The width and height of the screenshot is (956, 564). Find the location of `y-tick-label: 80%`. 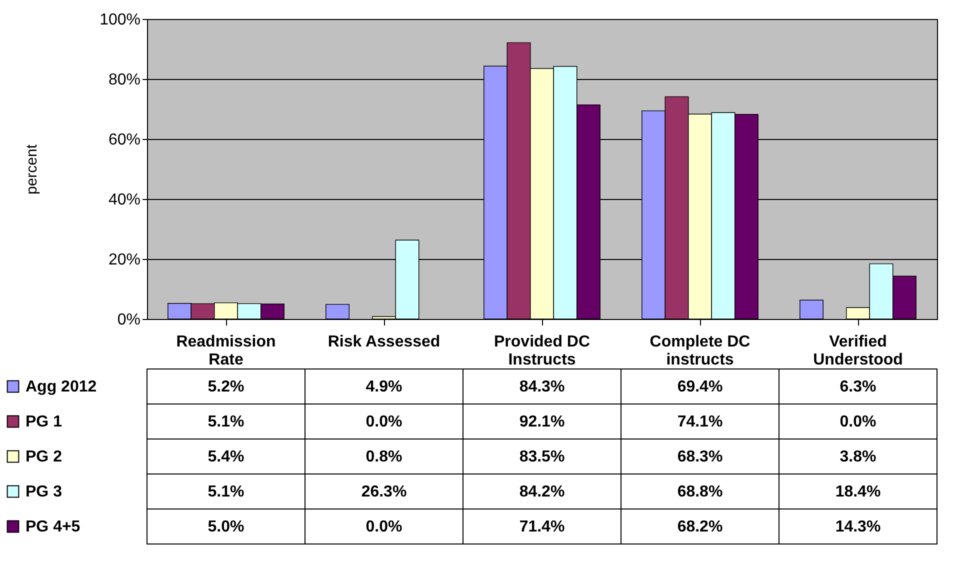

y-tick-label: 80% is located at coordinates (124, 80).